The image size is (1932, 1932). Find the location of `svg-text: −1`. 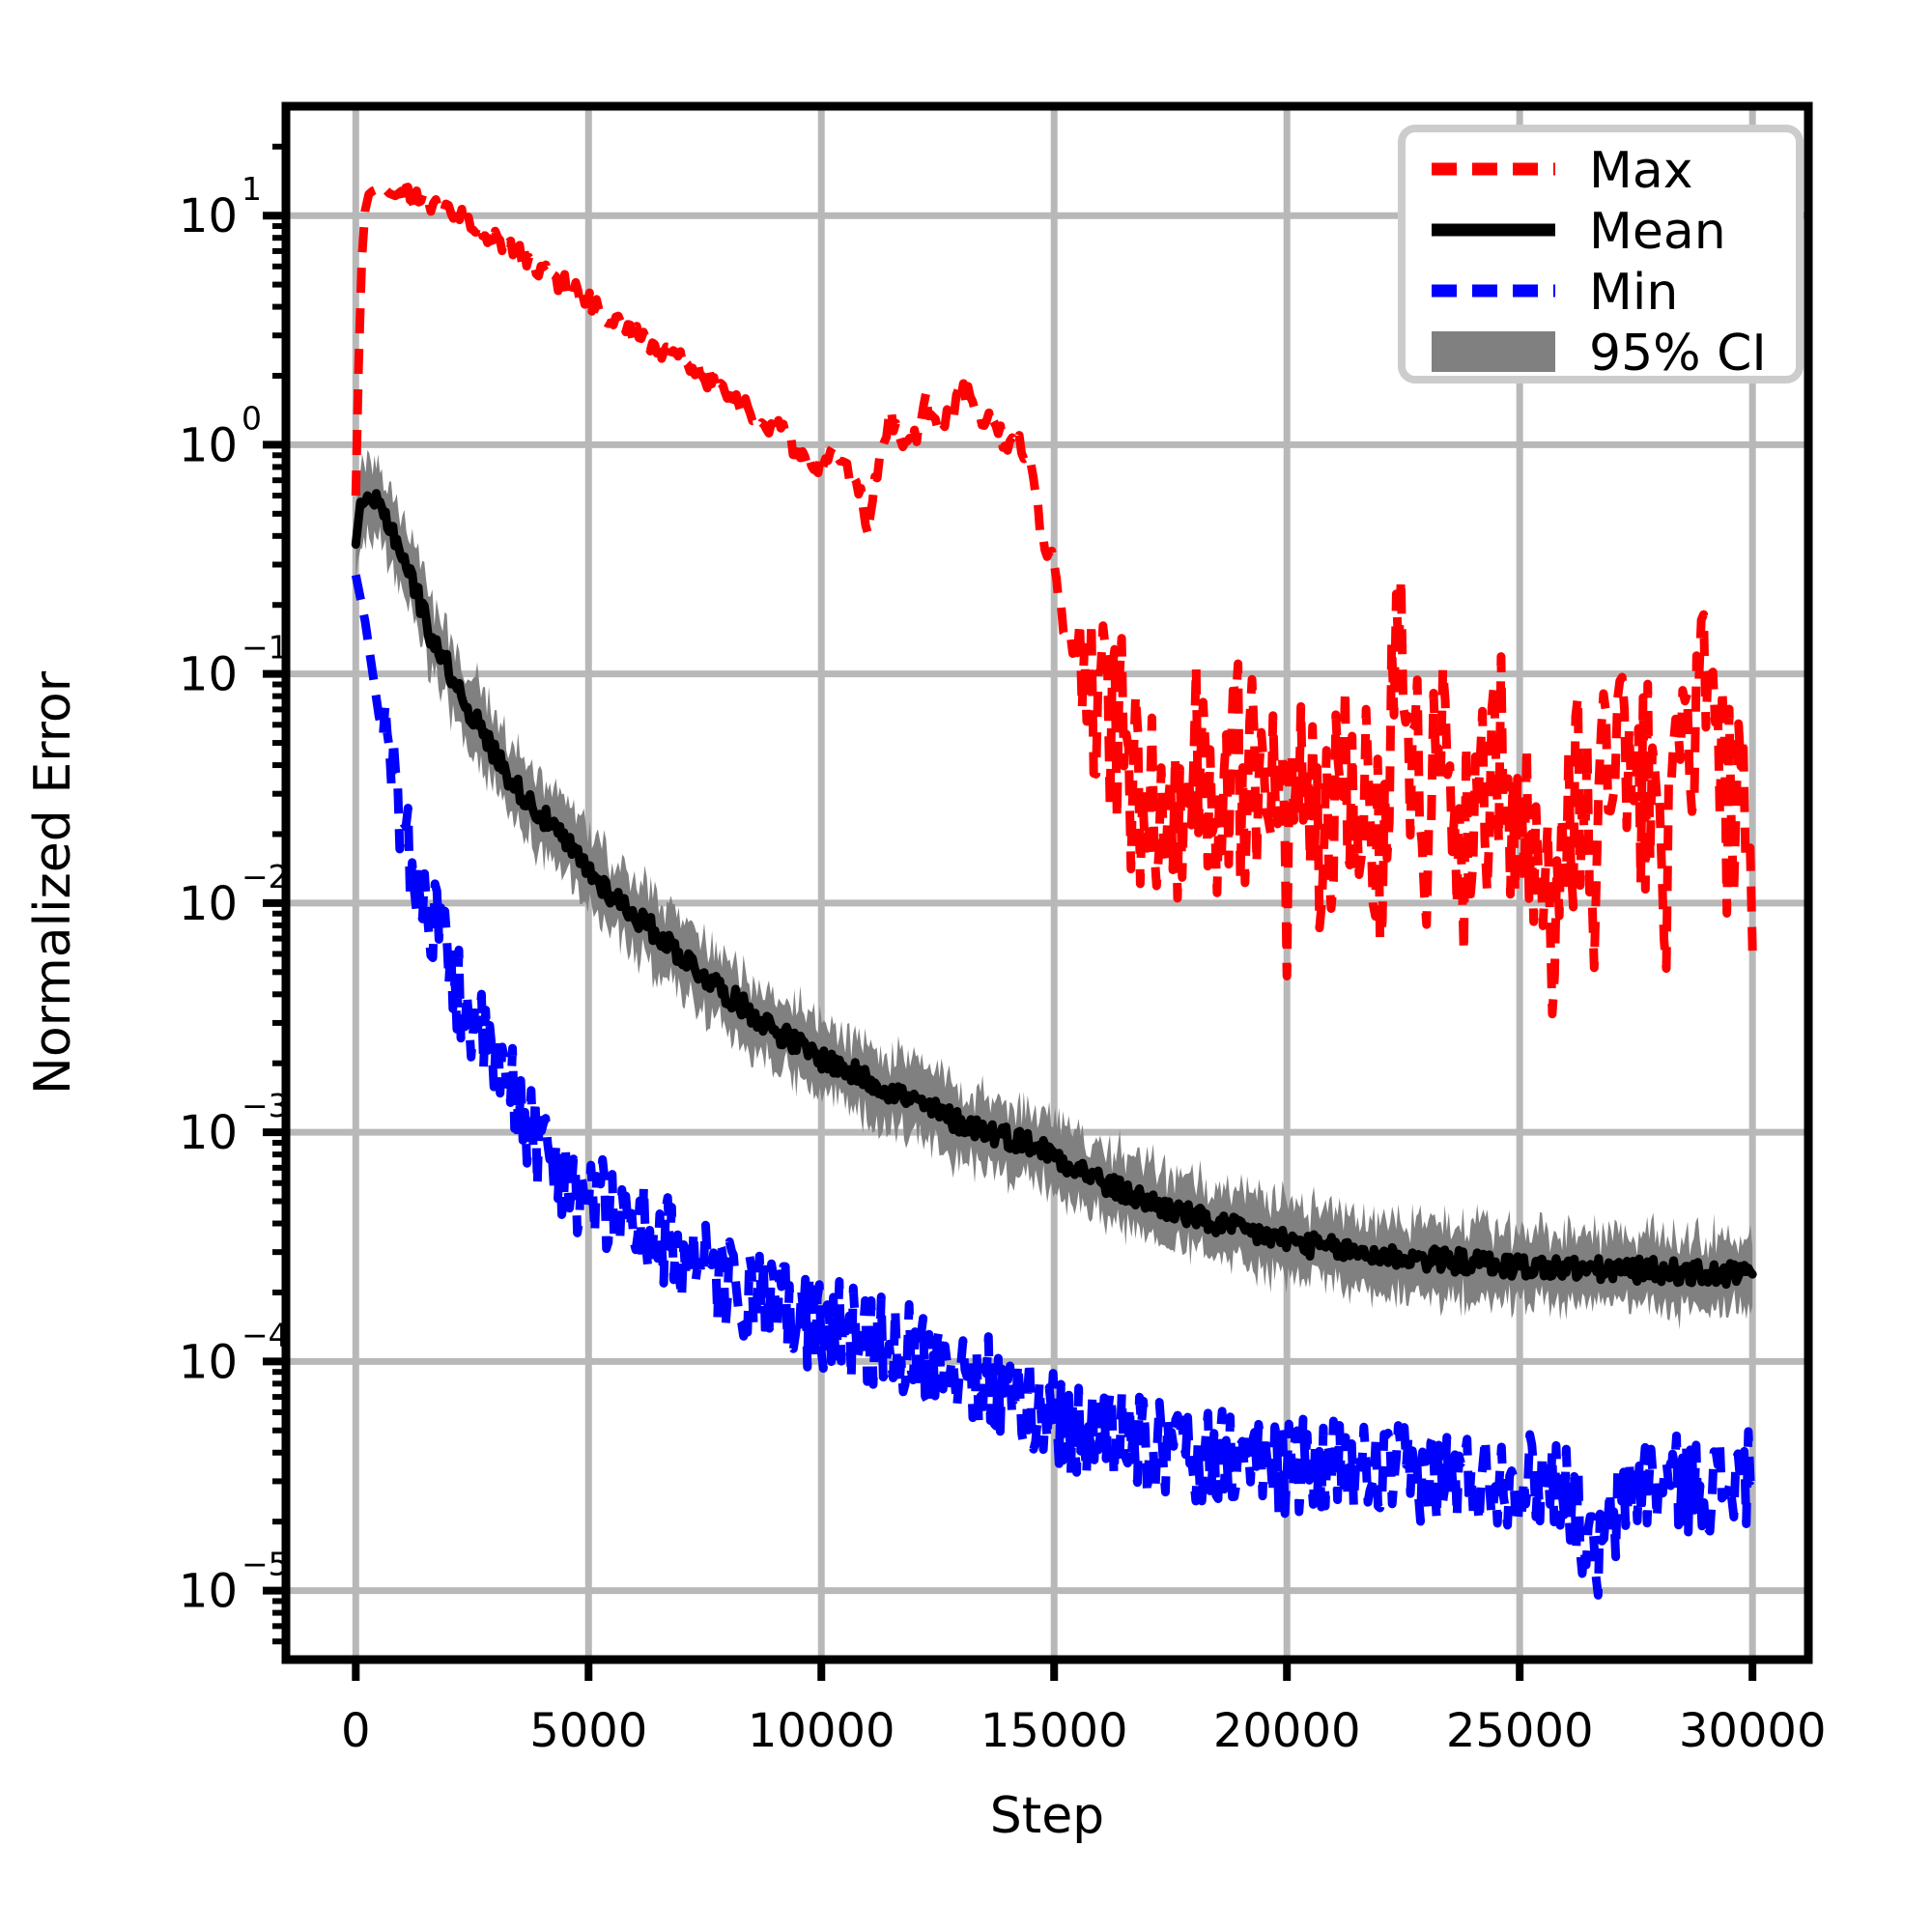

svg-text: −1 is located at coordinates (265, 648).